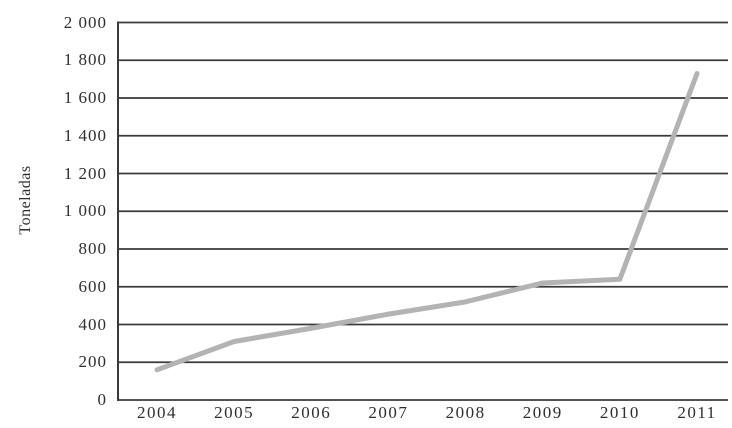  I want to click on y-tick-label: 1 000, so click(85, 211).